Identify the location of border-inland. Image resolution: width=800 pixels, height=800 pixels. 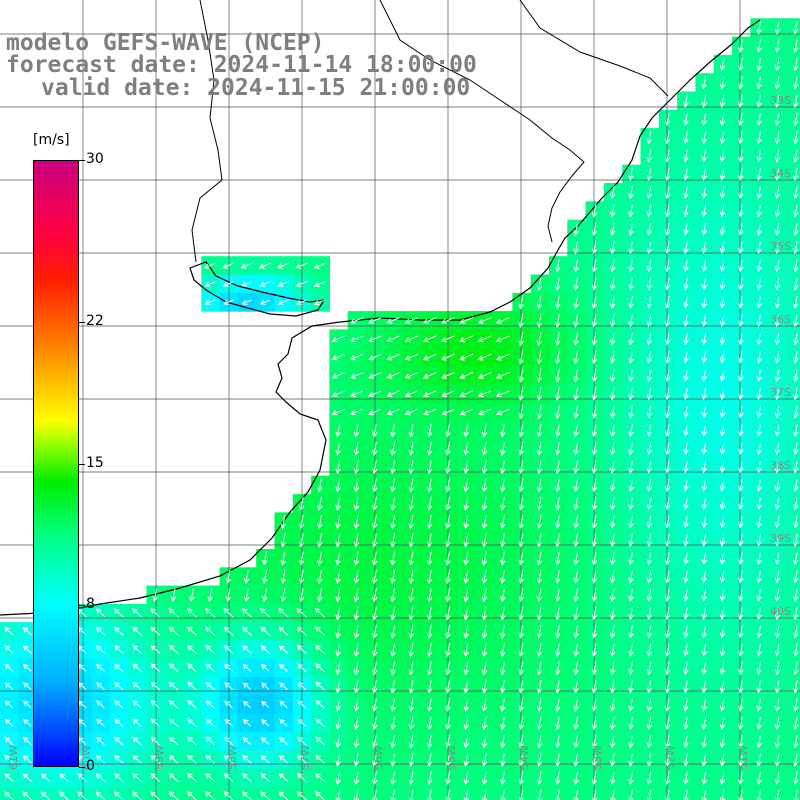
(207, 131).